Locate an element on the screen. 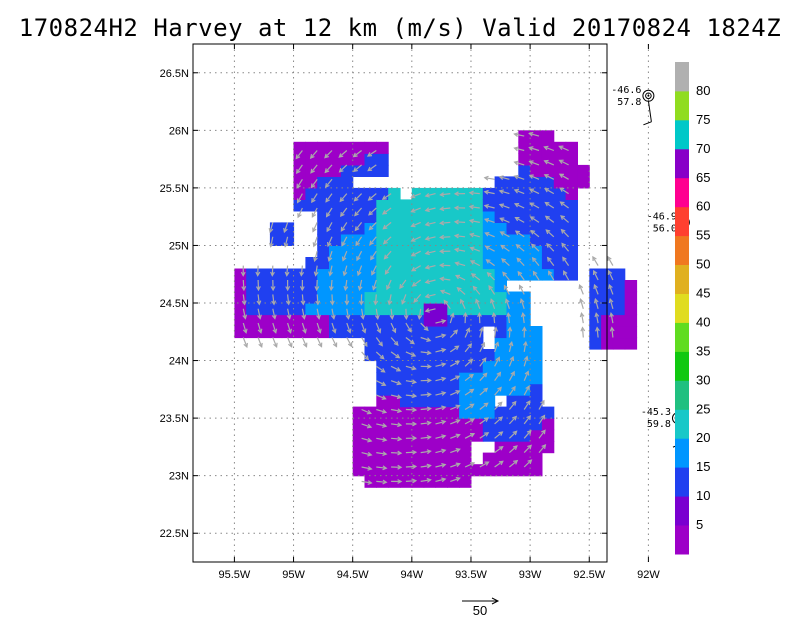 The height and width of the screenshot is (618, 800). colorbar-label-2: 15 is located at coordinates (703, 466).